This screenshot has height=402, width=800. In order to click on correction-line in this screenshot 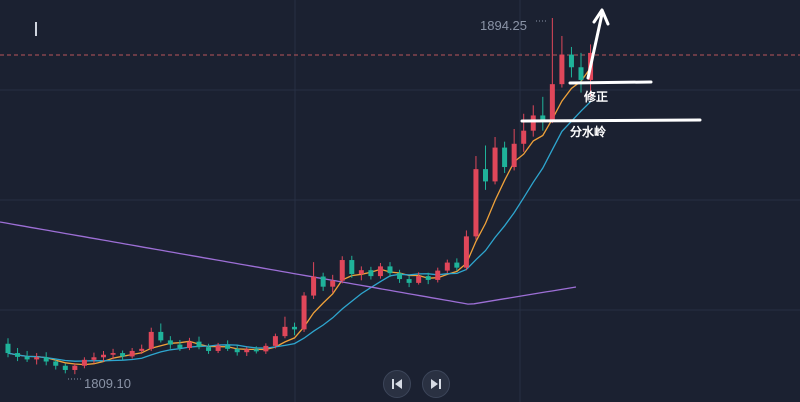, I will do `click(610, 82)`.